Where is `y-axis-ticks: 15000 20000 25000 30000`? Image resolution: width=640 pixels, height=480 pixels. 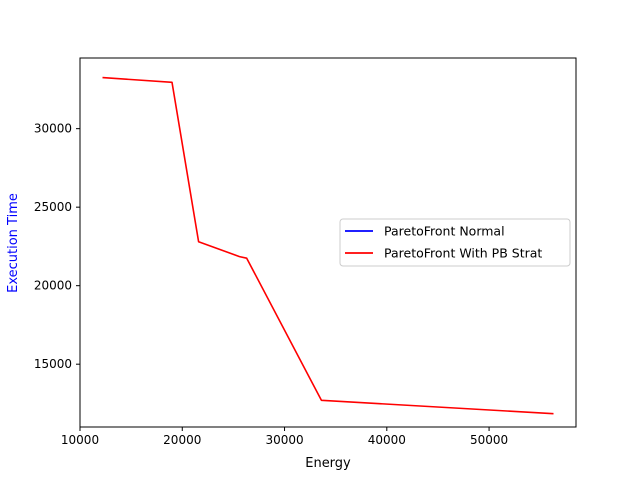 y-axis-ticks: 15000 20000 25000 30000 is located at coordinates (57, 246).